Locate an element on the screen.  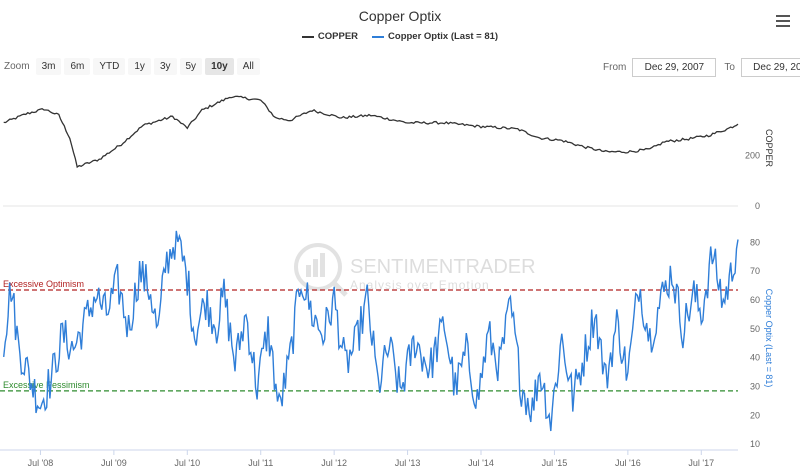
legend-label-optix: Copper Optix (Last = 81) is located at coordinates (443, 36).